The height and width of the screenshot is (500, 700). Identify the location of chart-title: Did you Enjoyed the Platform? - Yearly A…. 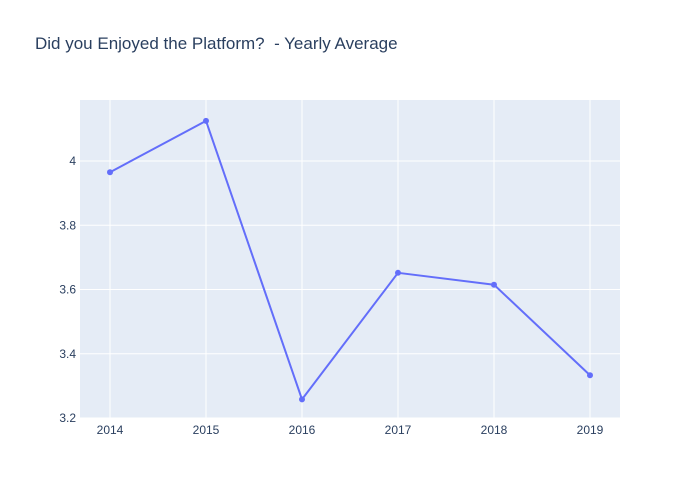
(216, 43).